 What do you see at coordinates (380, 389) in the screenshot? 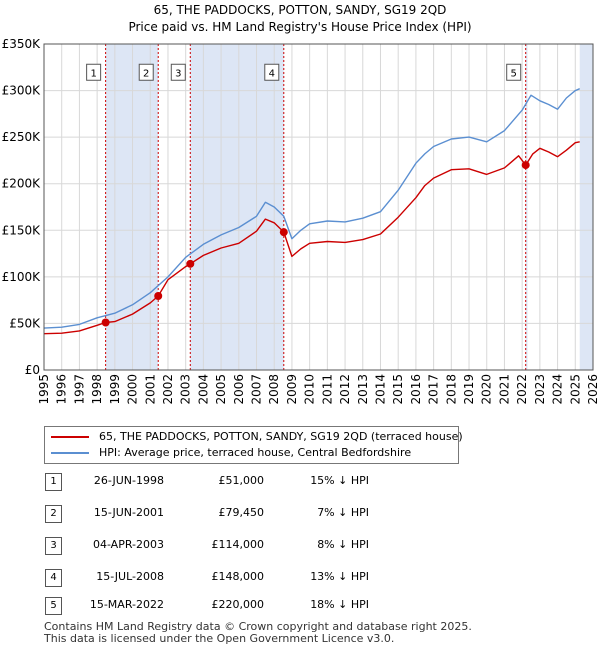
I see `x-tick-label: 2014` at bounding box center [380, 389].